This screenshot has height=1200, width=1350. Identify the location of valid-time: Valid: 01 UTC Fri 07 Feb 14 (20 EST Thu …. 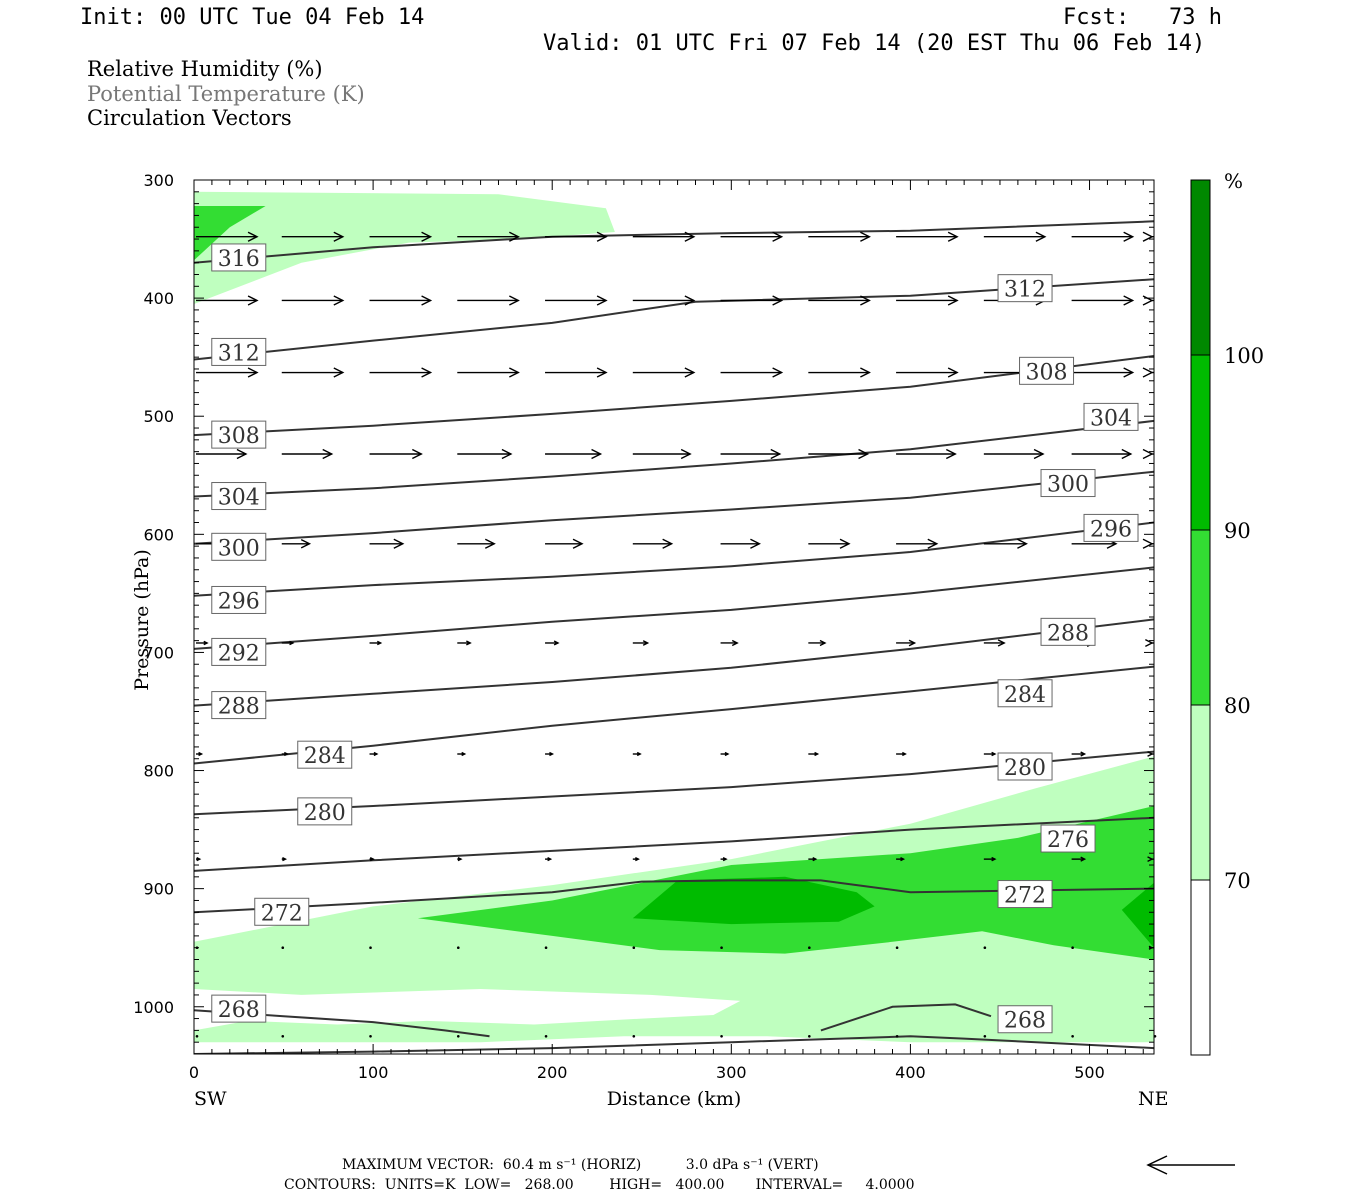
(874, 43).